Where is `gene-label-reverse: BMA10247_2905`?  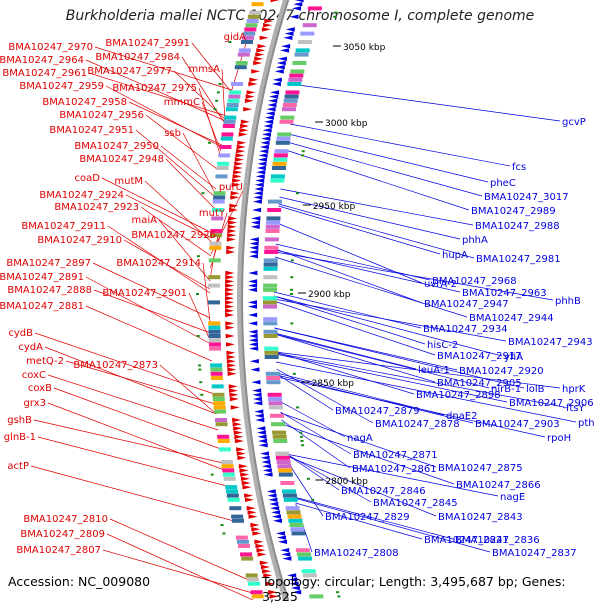 gene-label-reverse: BMA10247_2905 is located at coordinates (479, 383).